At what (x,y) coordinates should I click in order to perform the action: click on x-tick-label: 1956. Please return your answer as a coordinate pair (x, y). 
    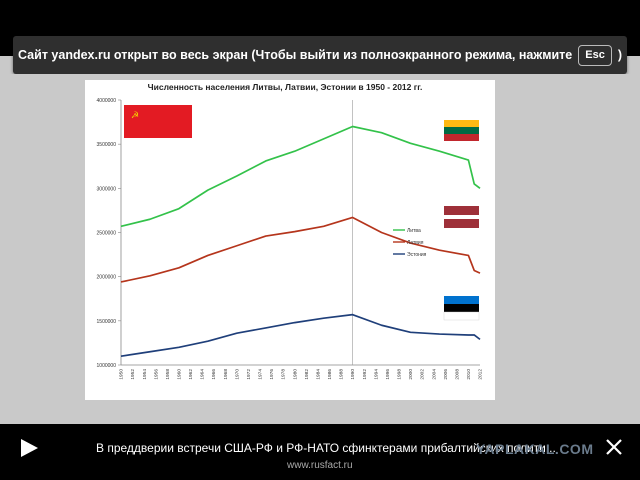
    Looking at the image, I should click on (156, 374).